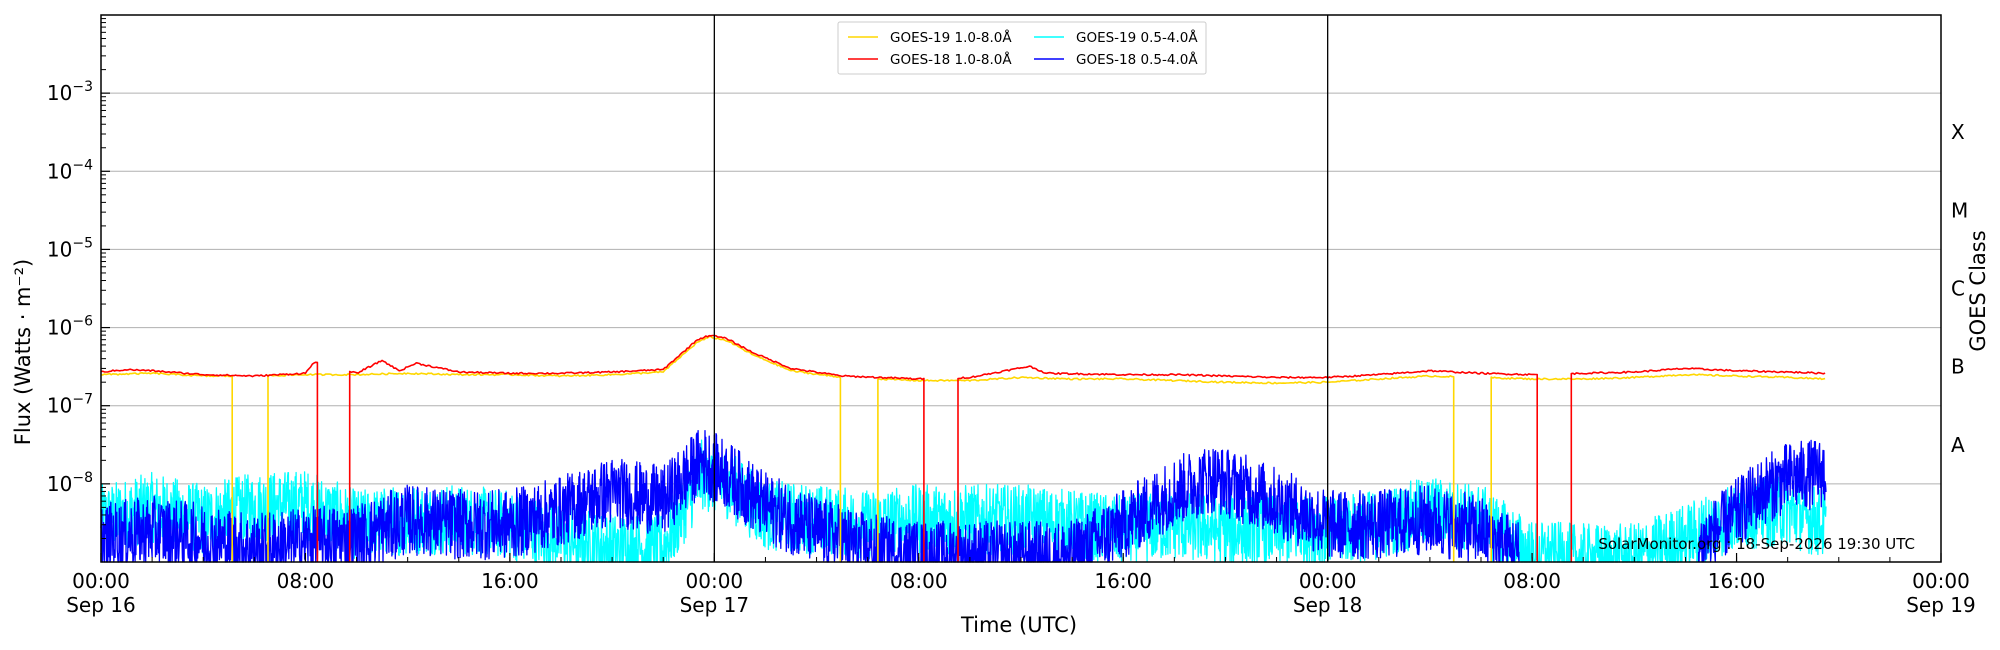  What do you see at coordinates (1137, 59) in the screenshot?
I see `legend-entry: GOES-18 0.5-4.0Å` at bounding box center [1137, 59].